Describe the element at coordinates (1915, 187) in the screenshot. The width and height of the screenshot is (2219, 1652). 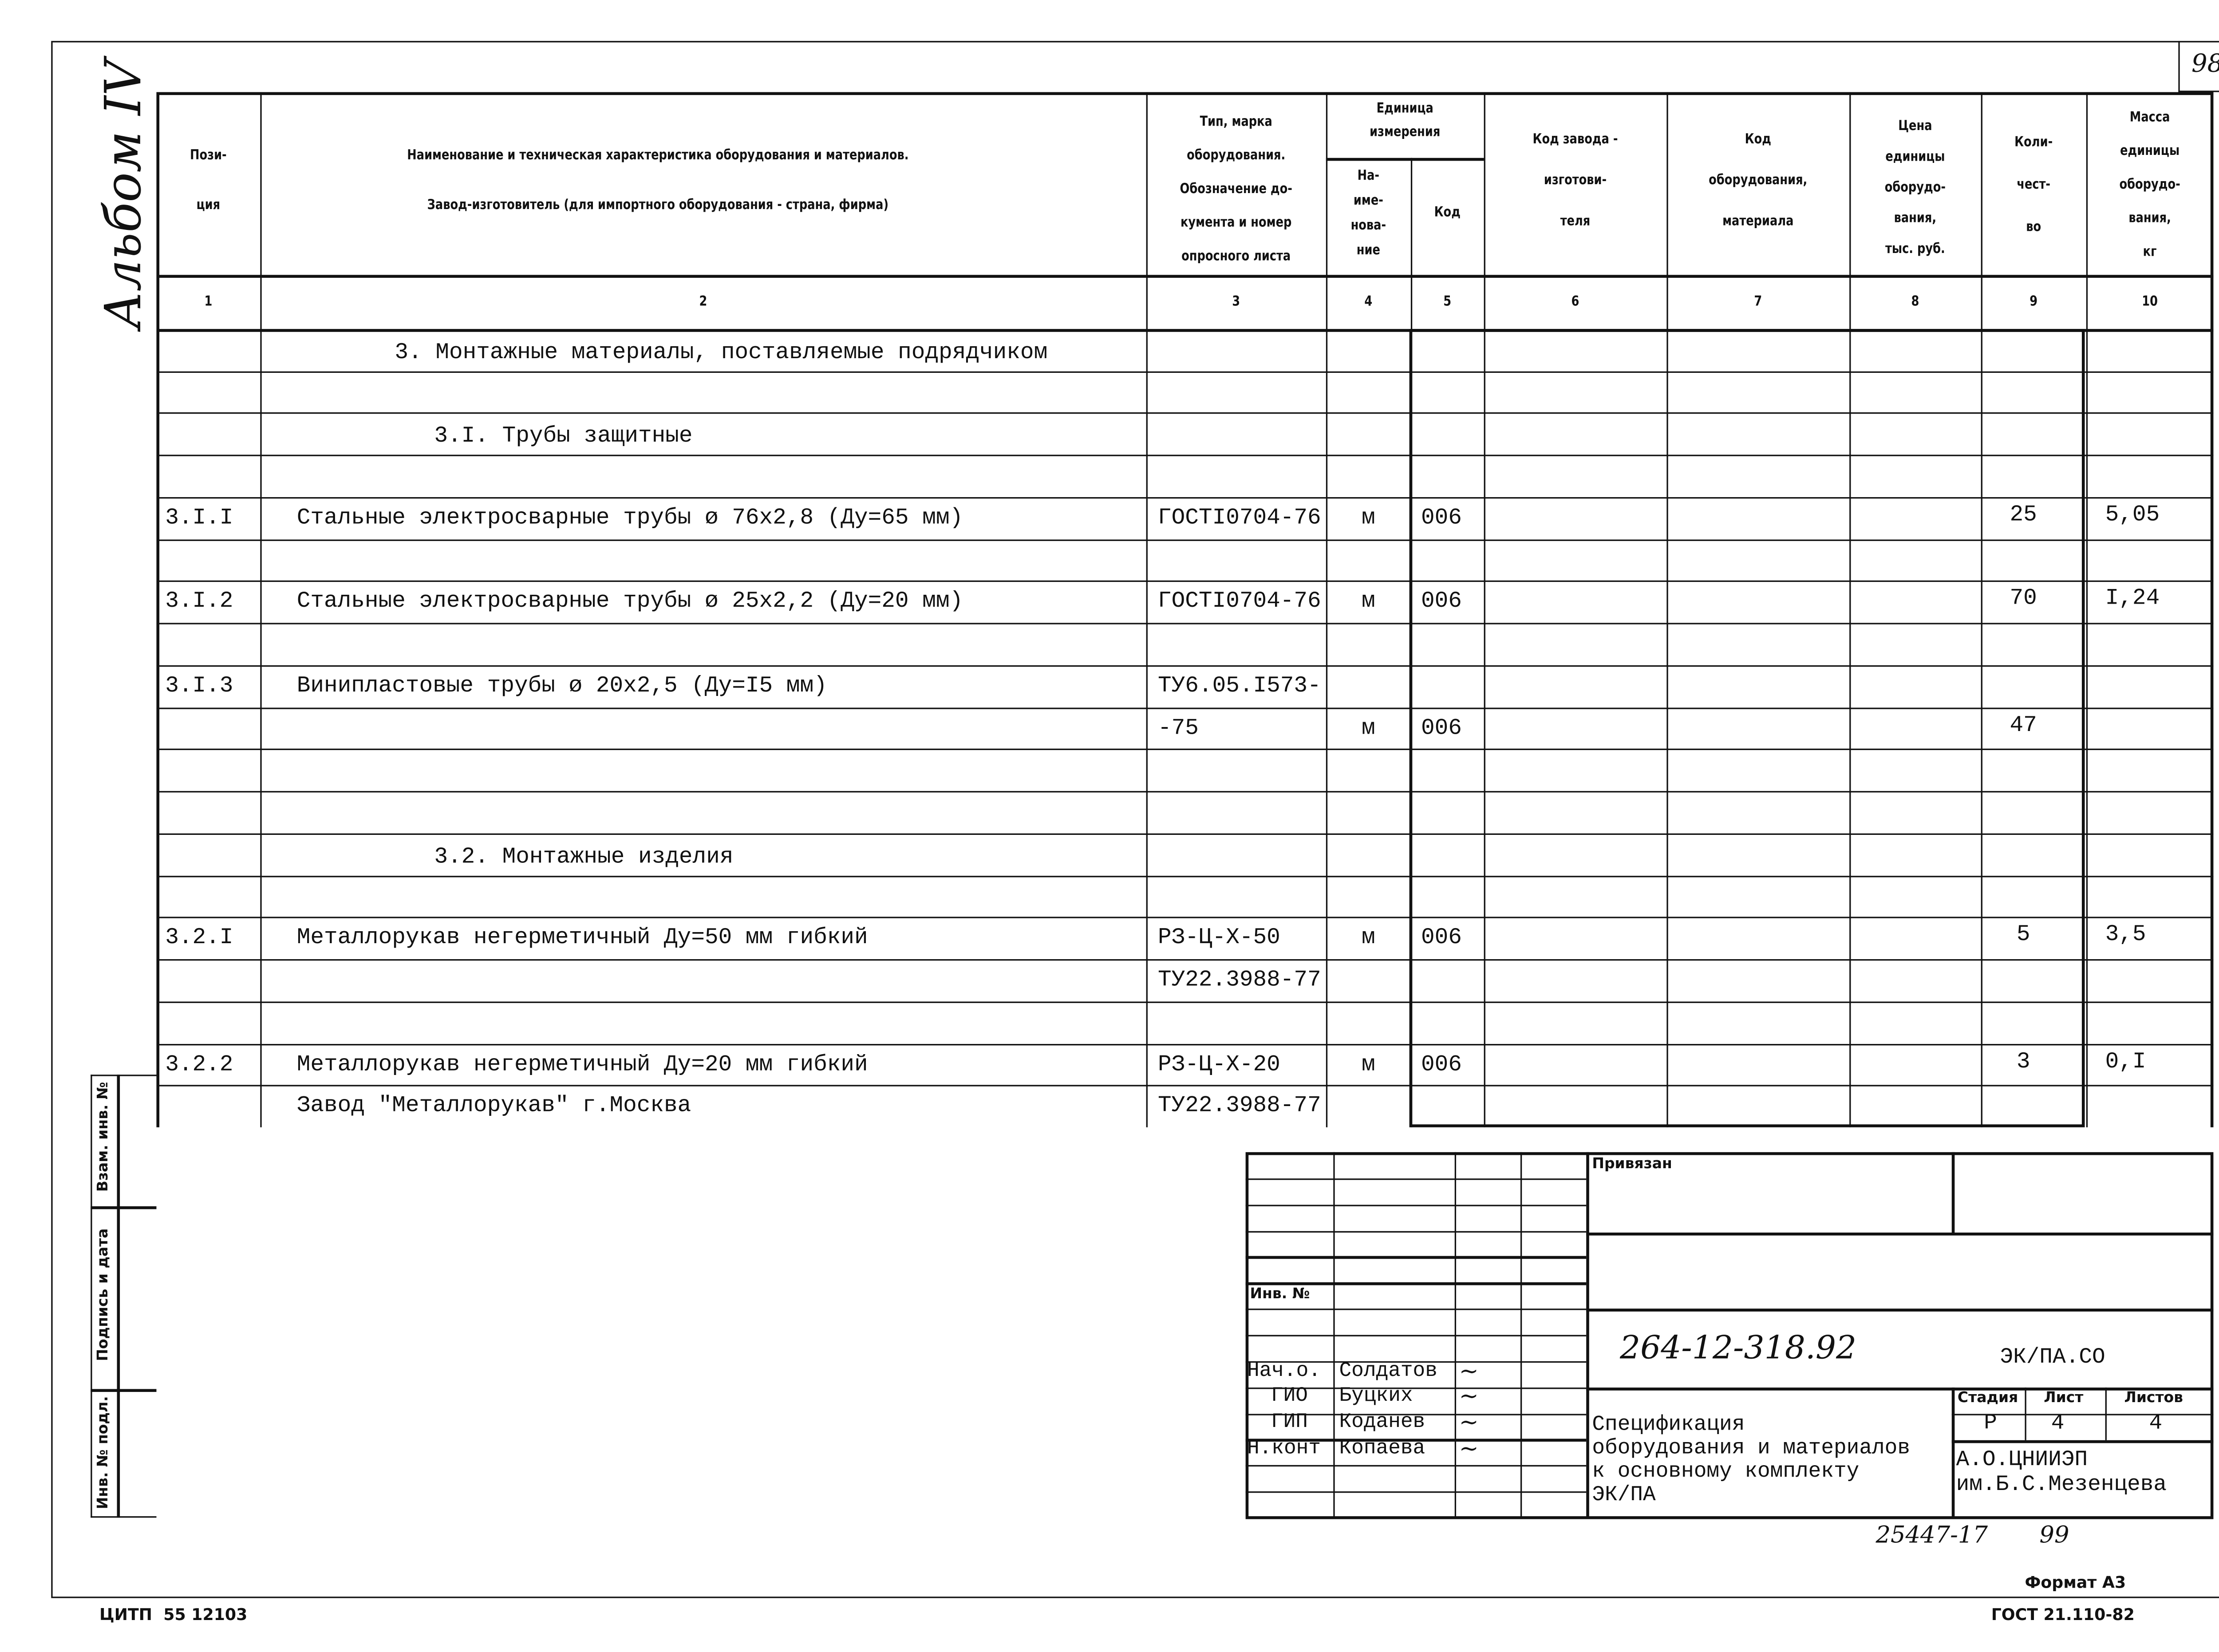
I see `header-price: Цена единицы оборудо- вания, тыс. руб.` at that location.